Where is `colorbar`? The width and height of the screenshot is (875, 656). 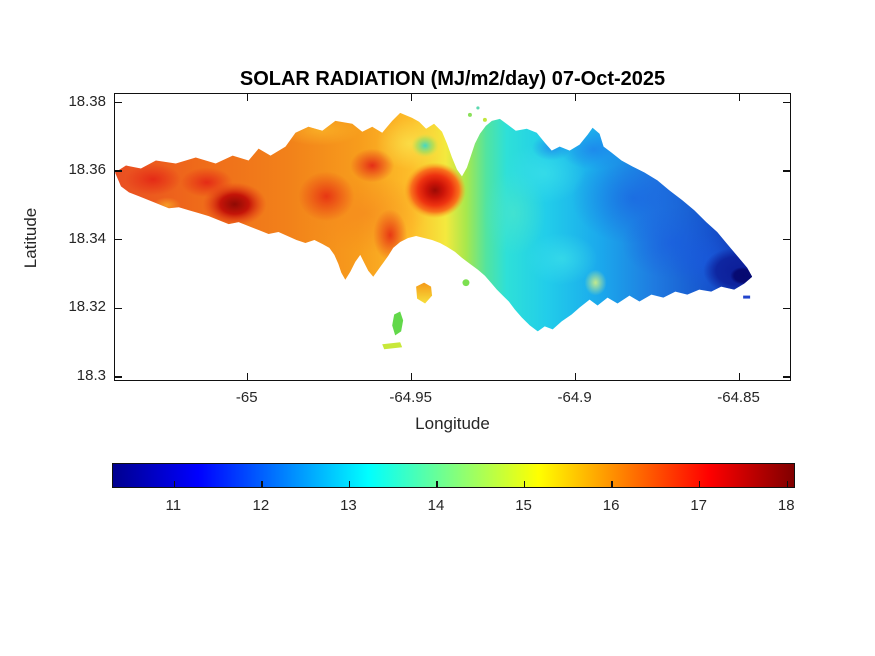
colorbar is located at coordinates (453, 475).